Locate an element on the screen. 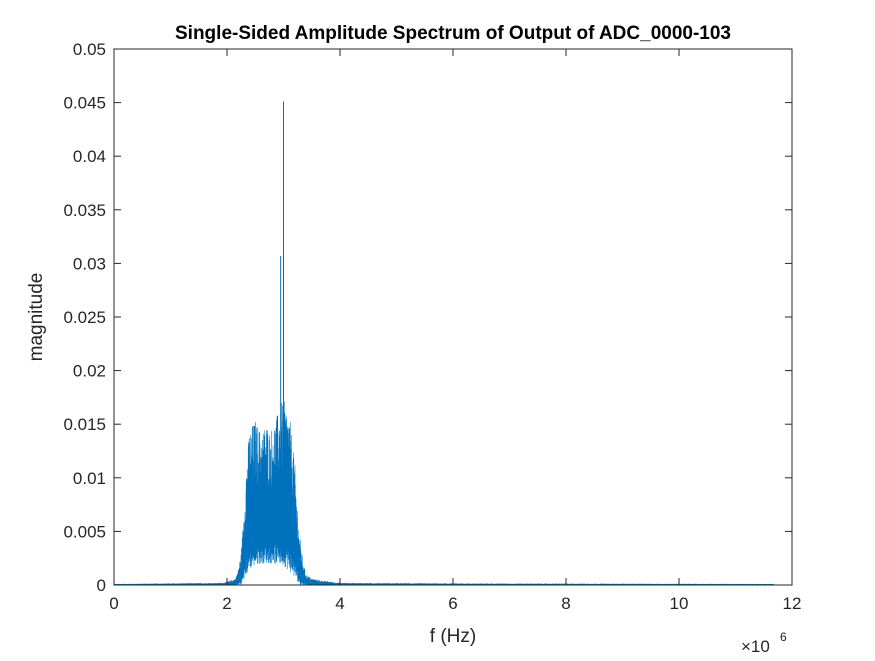 This screenshot has height=661, width=875. y-tick-label: 0.045 is located at coordinates (84, 103).